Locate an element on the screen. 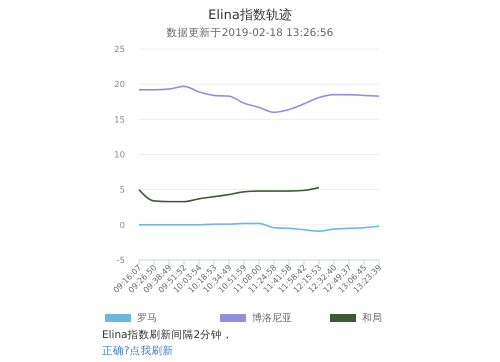  text: Elina指数刷新间隔2分钟， is located at coordinates (168, 334).